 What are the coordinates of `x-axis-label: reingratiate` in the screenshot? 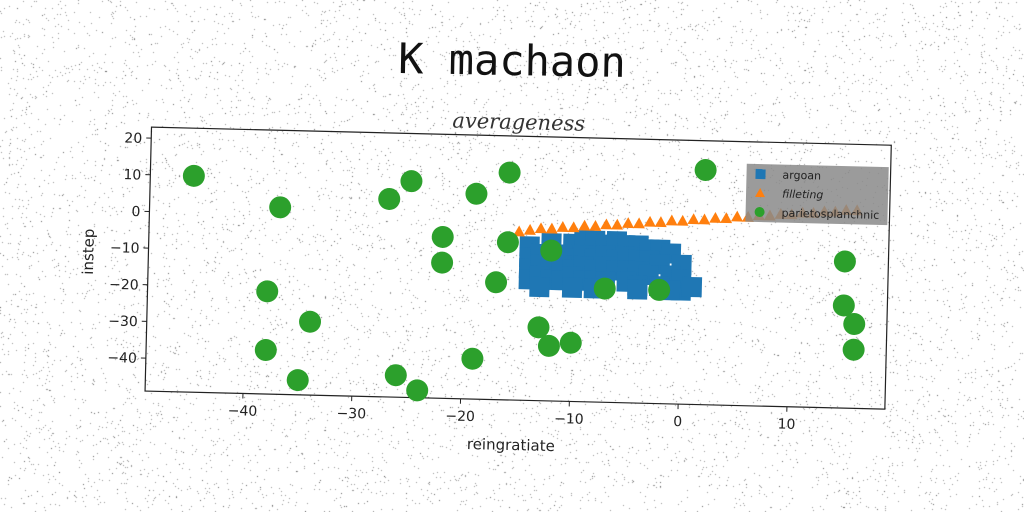 It's located at (511, 445).